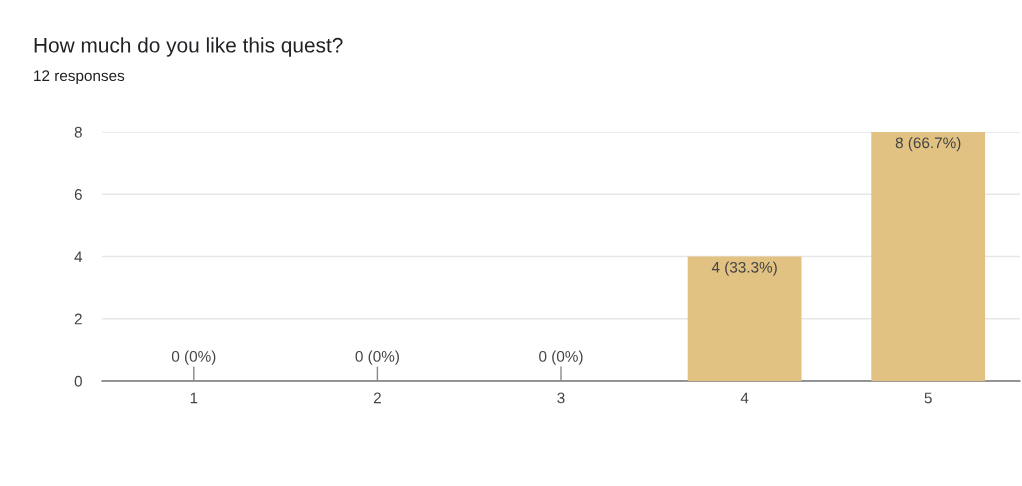 This screenshot has width=1022, height=486. What do you see at coordinates (79, 77) in the screenshot?
I see `chart-subtitle: 12 responses` at bounding box center [79, 77].